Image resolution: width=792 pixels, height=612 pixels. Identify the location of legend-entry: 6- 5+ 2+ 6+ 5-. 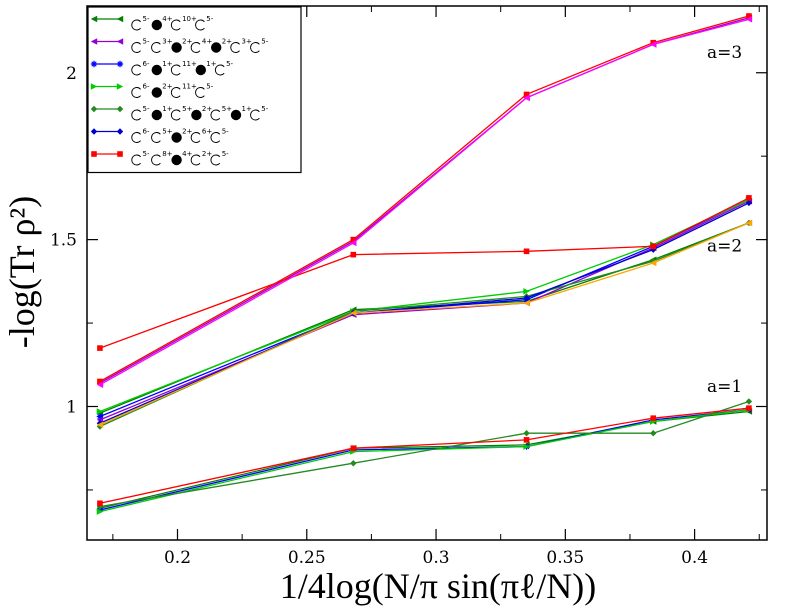
(159, 135).